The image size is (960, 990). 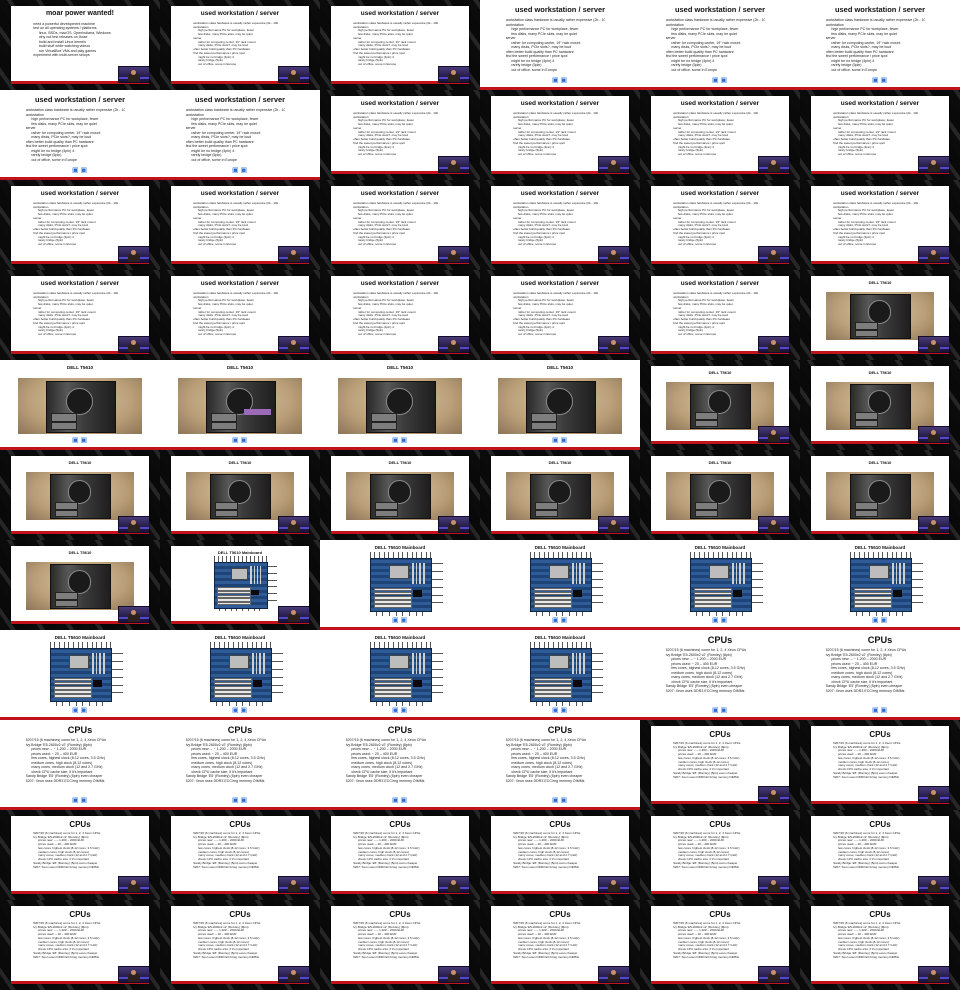 What do you see at coordinates (395, 241) in the screenshot?
I see `slide-bullet: rarely bridge (5pin)` at bounding box center [395, 241].